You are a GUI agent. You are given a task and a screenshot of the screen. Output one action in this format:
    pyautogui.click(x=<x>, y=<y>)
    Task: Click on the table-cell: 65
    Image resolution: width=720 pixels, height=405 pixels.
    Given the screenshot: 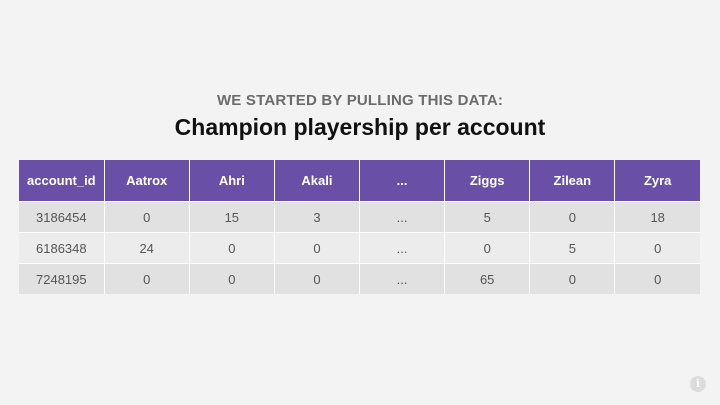 What is the action you would take?
    pyautogui.click(x=487, y=278)
    